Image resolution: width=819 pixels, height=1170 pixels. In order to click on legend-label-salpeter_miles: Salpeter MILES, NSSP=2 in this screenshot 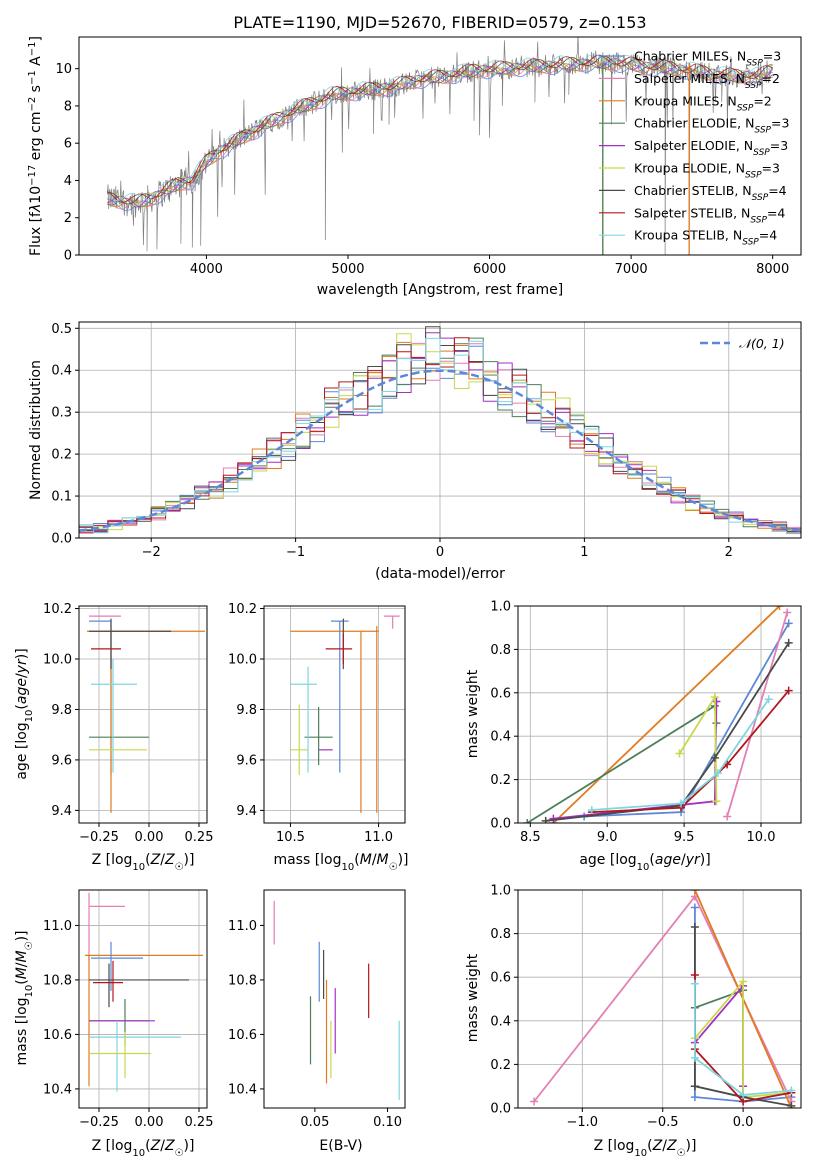, I will do `click(707, 81)`.